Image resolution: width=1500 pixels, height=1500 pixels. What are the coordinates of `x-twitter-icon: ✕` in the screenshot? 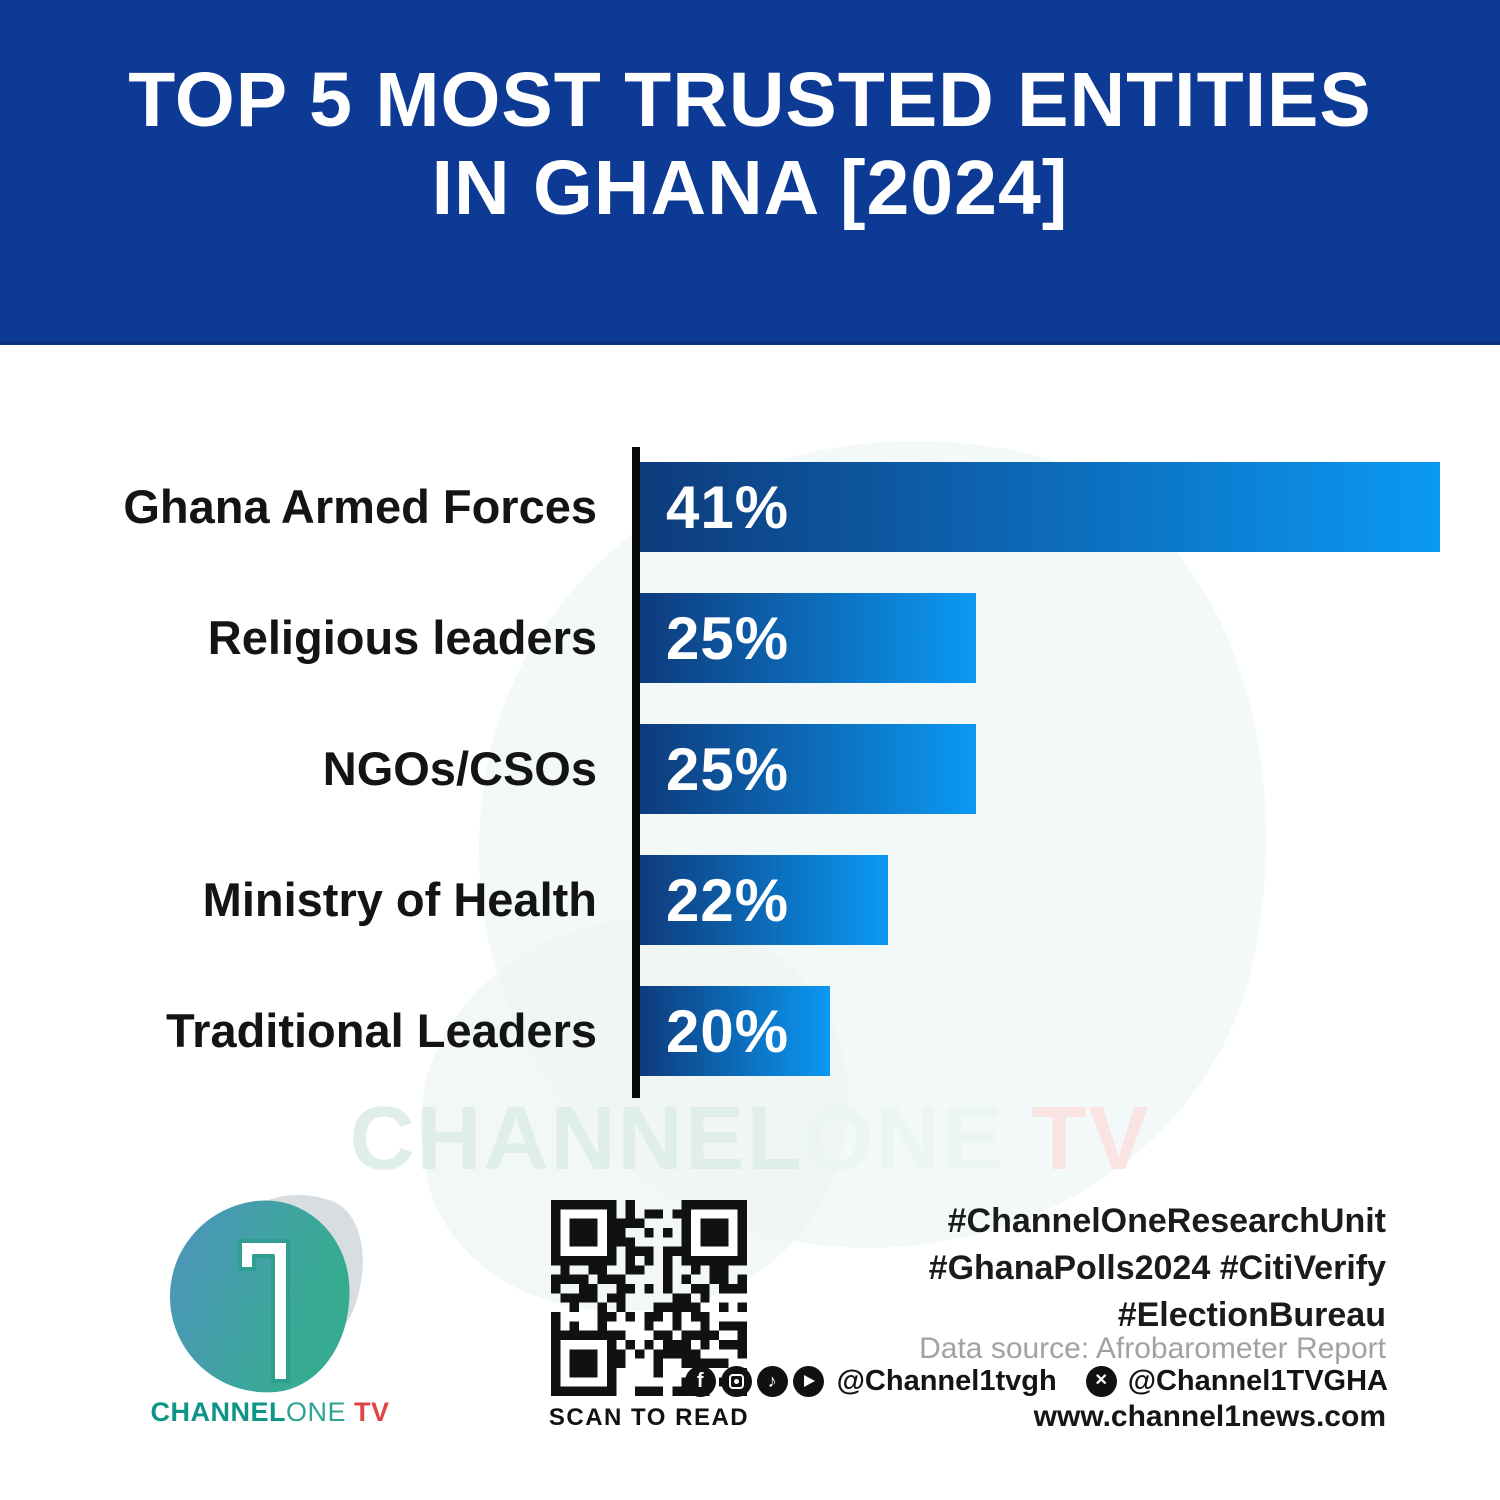 It's located at (1101, 1381).